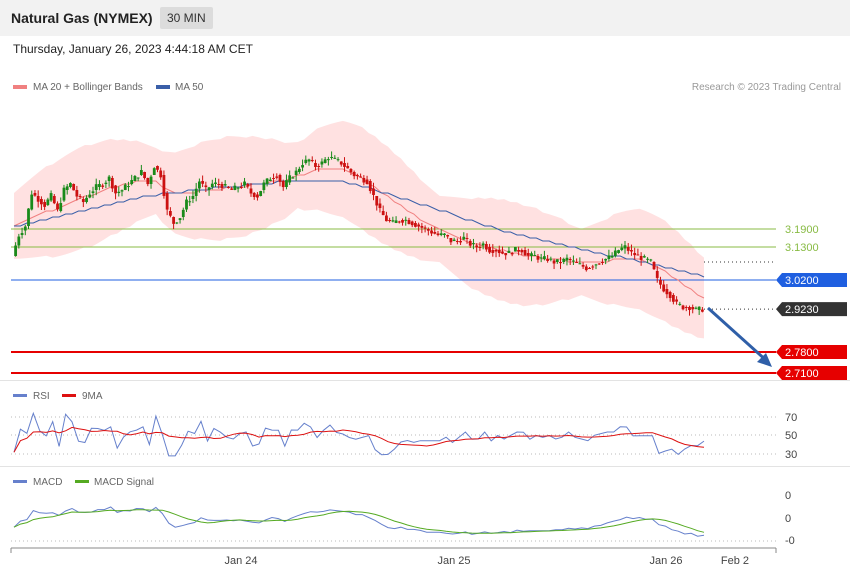 The width and height of the screenshot is (850, 576). I want to click on x-tick-label: Jan 25, so click(453, 561).